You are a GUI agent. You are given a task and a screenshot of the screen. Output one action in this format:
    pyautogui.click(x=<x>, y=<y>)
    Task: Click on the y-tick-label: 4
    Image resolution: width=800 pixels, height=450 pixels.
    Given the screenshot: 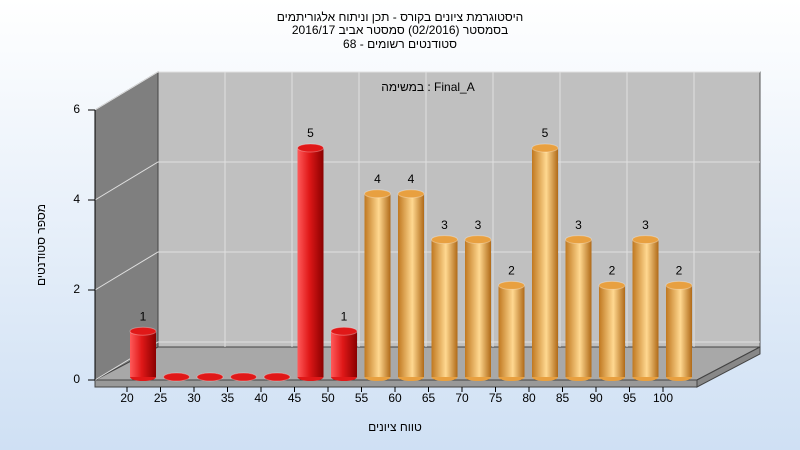 What is the action you would take?
    pyautogui.click(x=76, y=199)
    